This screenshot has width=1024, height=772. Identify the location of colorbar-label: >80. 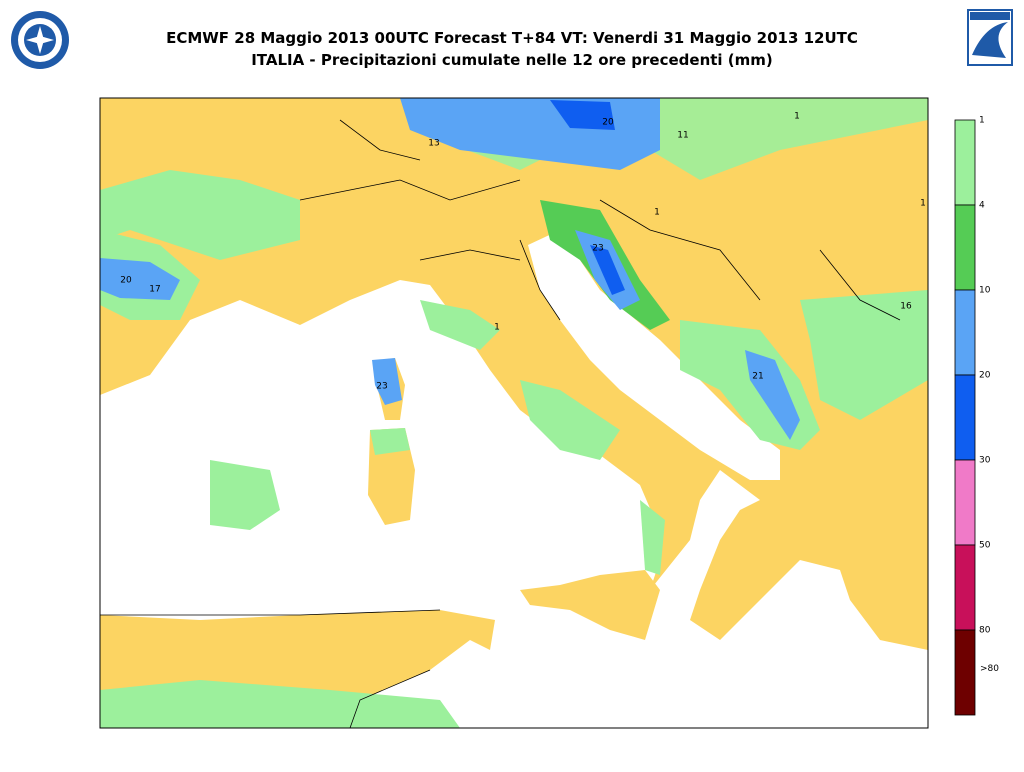
(989, 669).